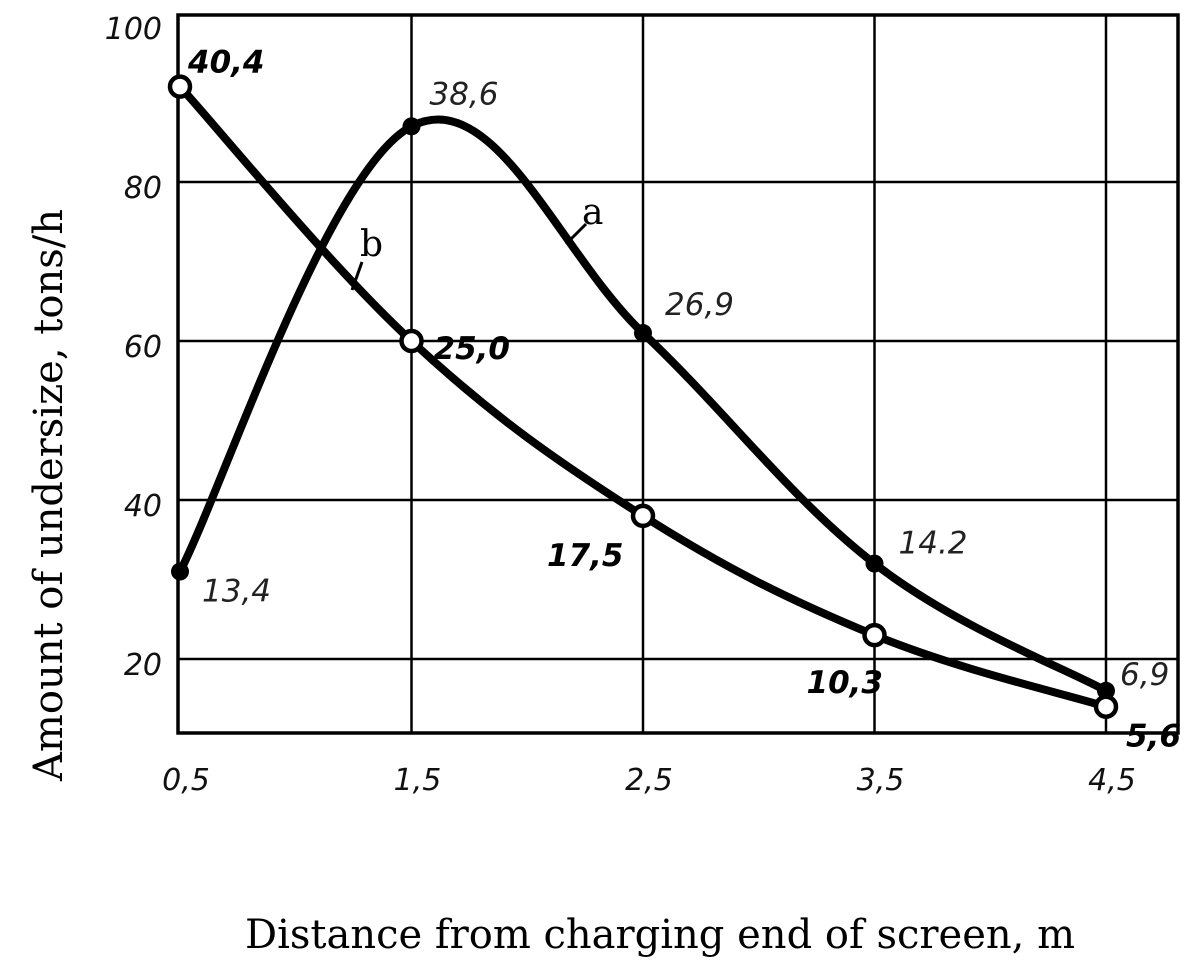  Describe the element at coordinates (236, 592) in the screenshot. I see `series-a-value-label: 13,4` at that location.